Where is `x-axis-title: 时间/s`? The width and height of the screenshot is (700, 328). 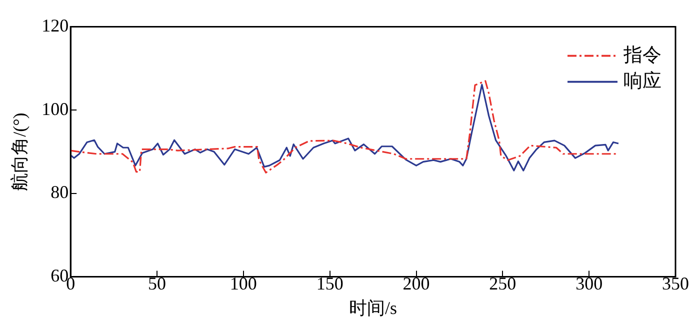
x-axis-title: 时间/s is located at coordinates (373, 308).